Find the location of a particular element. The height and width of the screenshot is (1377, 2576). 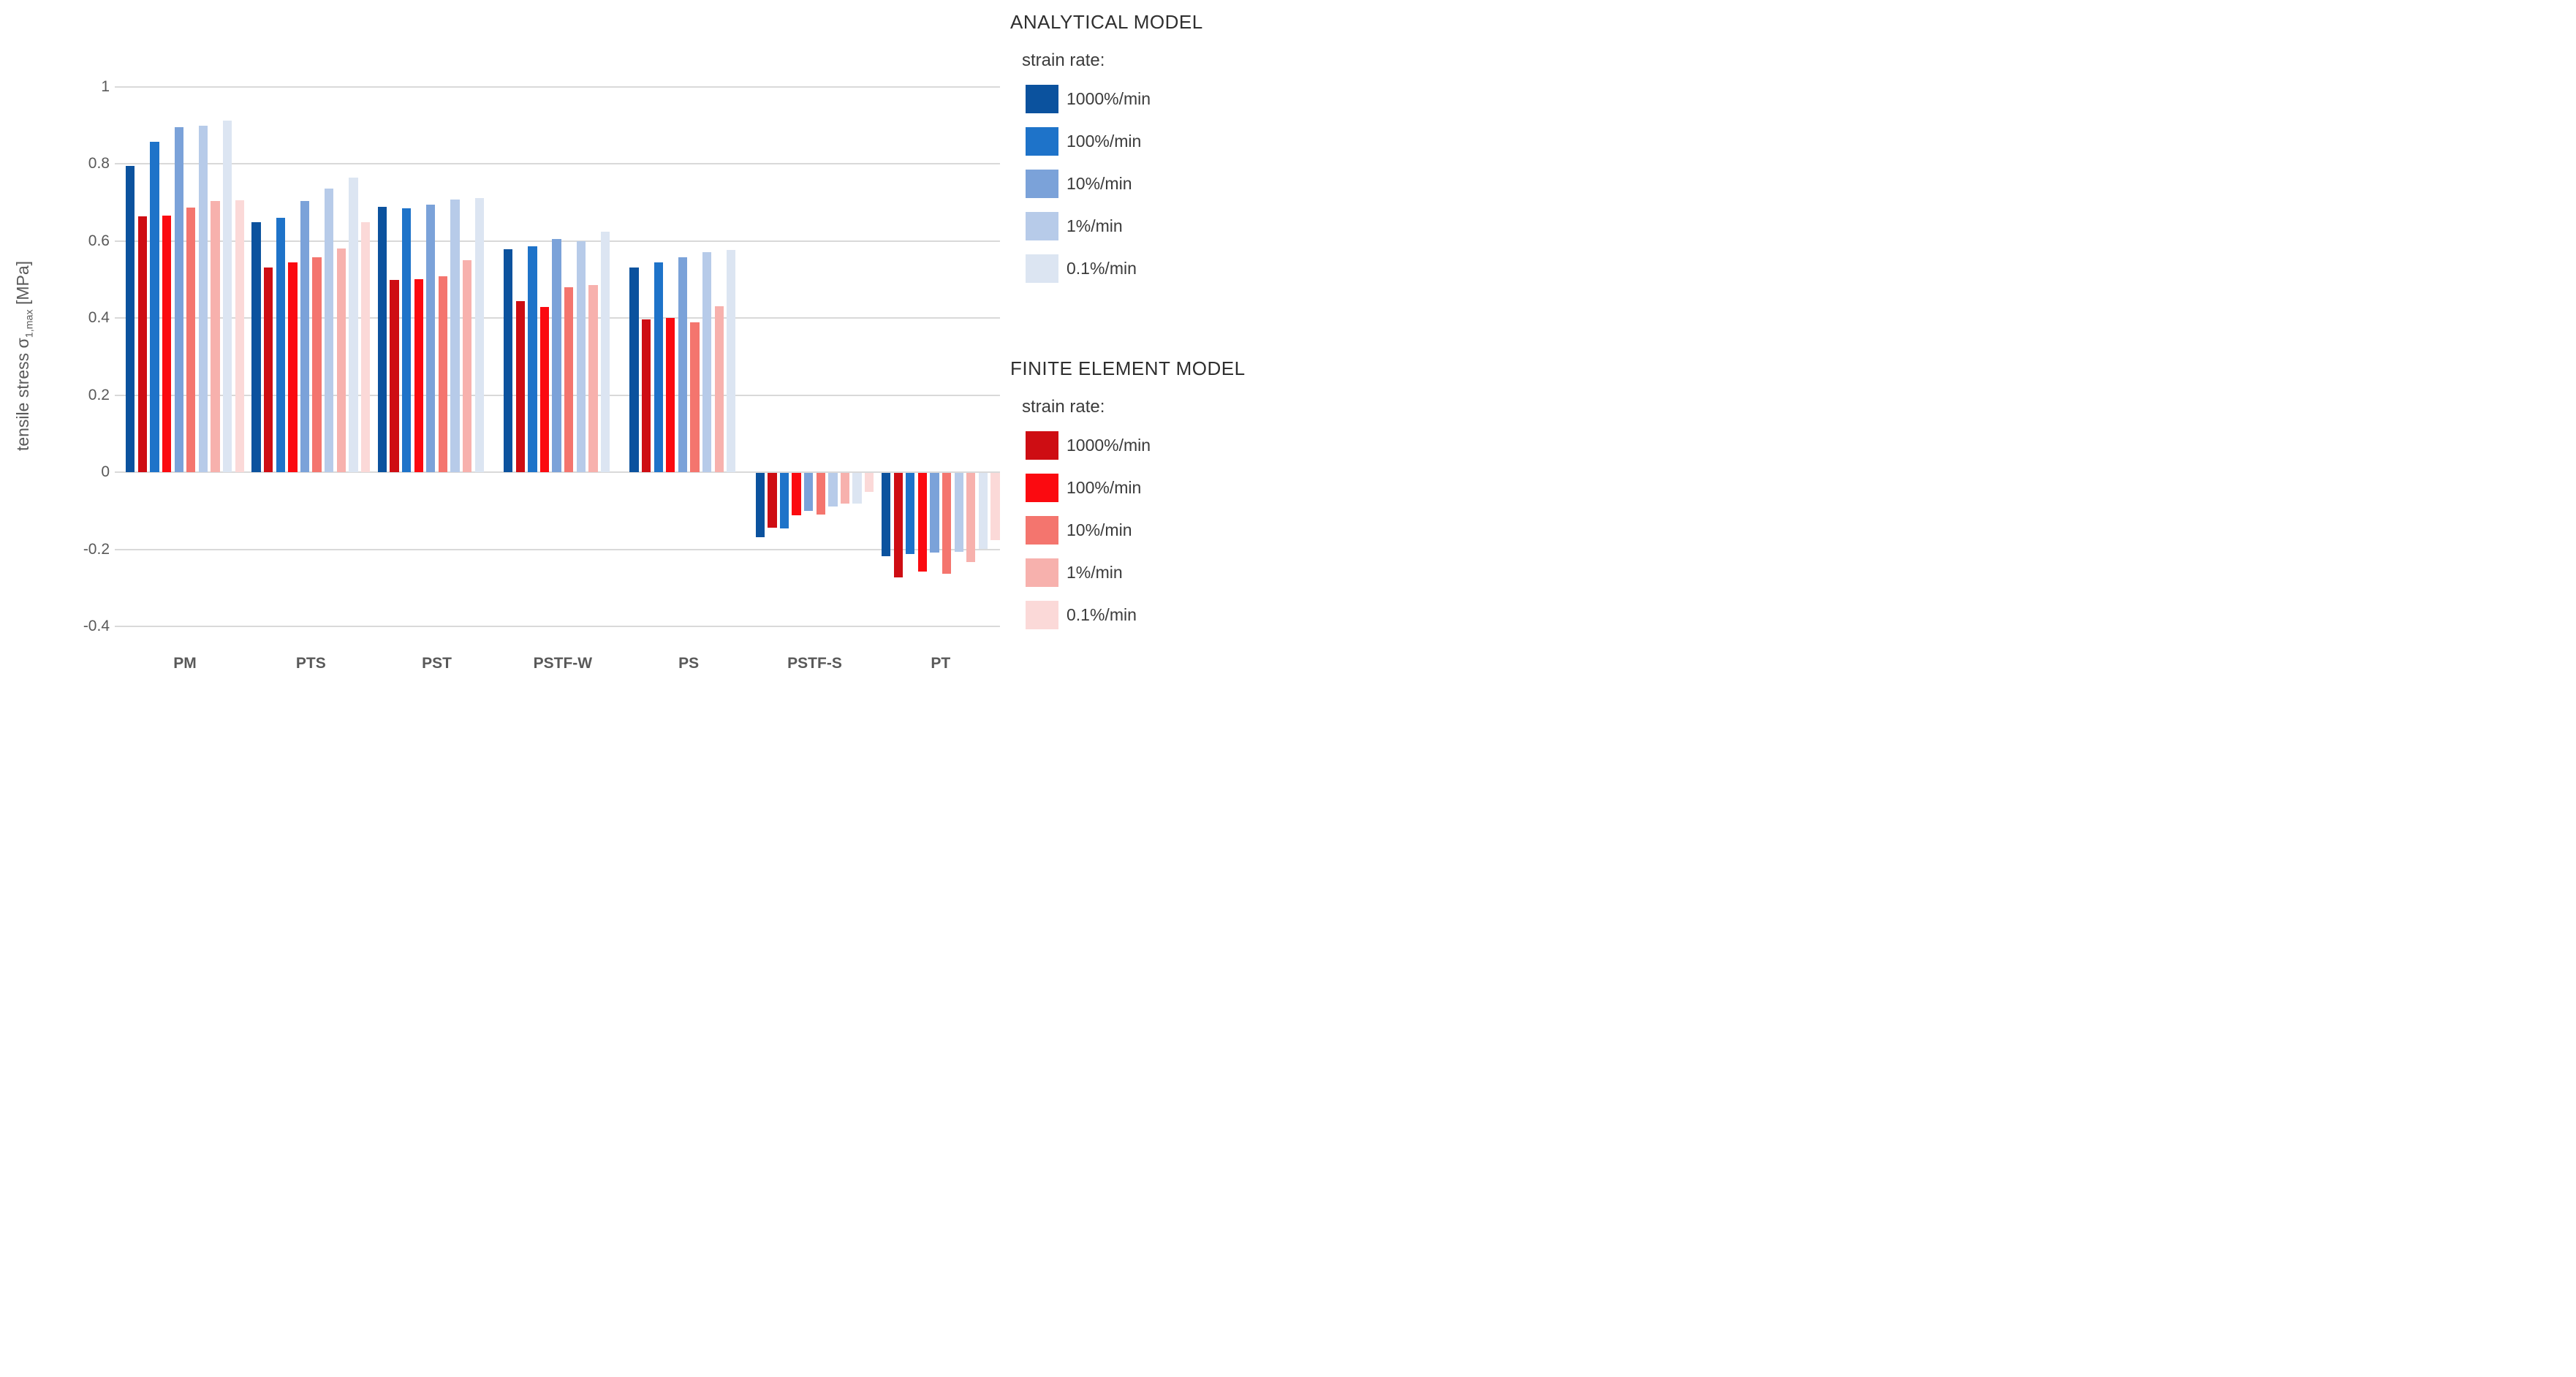

bar-PSTF-W-analytical-1%/min is located at coordinates (581, 356).